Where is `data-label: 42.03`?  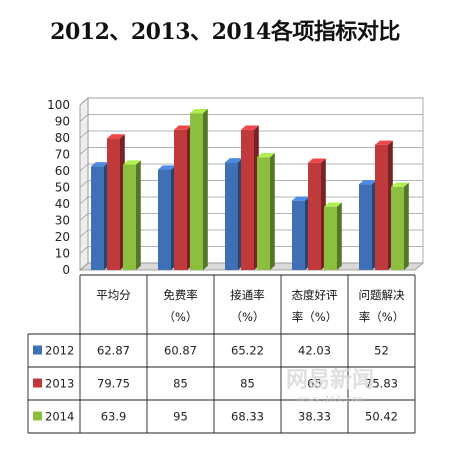 data-label: 42.03 is located at coordinates (314, 351).